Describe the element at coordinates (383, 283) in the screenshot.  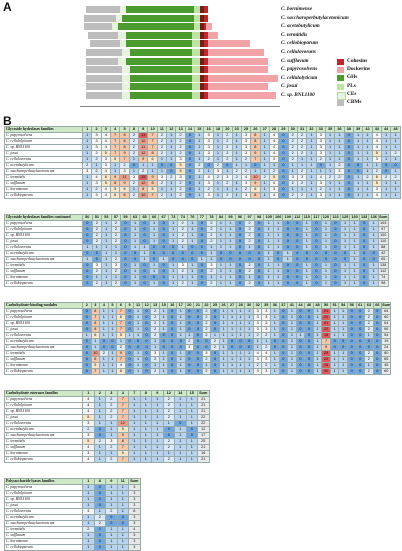
I see `table-cell: 98` at that location.